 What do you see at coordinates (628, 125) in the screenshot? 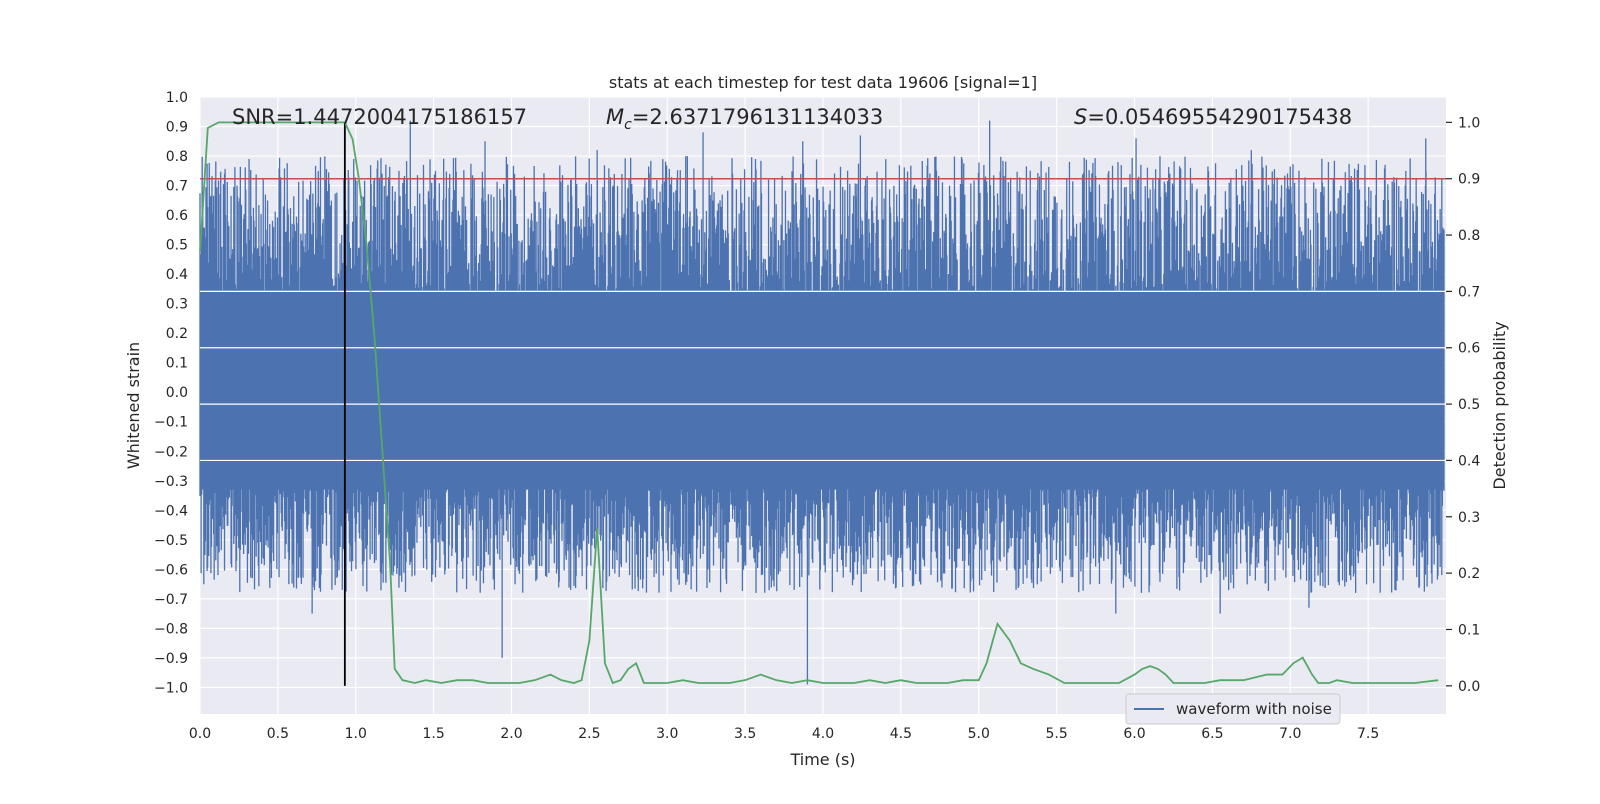
I see `mc-subscript: c` at bounding box center [628, 125].